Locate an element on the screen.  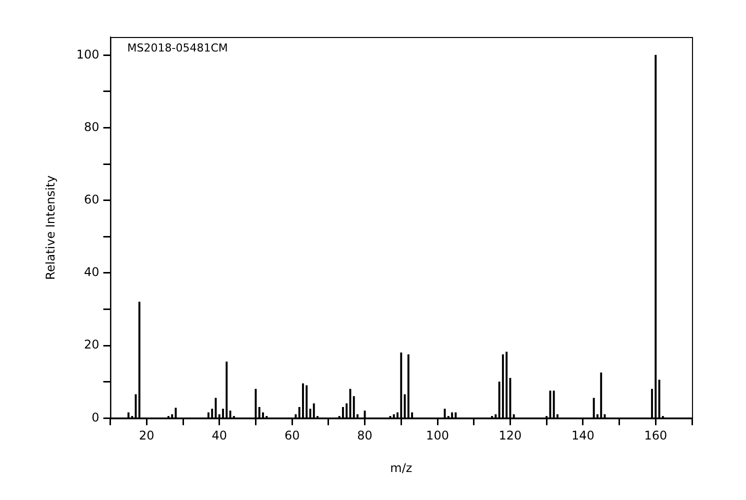
y-tick-label: 100 is located at coordinates (88, 54).